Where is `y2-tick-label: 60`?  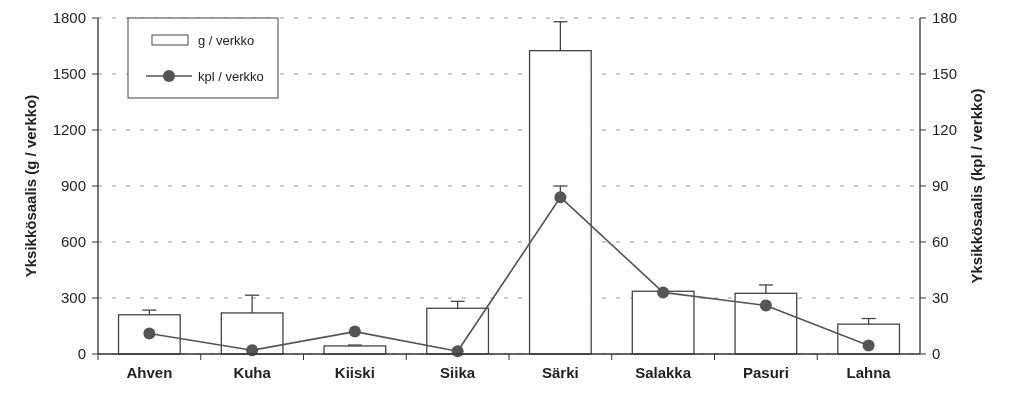
y2-tick-label: 60 is located at coordinates (940, 242).